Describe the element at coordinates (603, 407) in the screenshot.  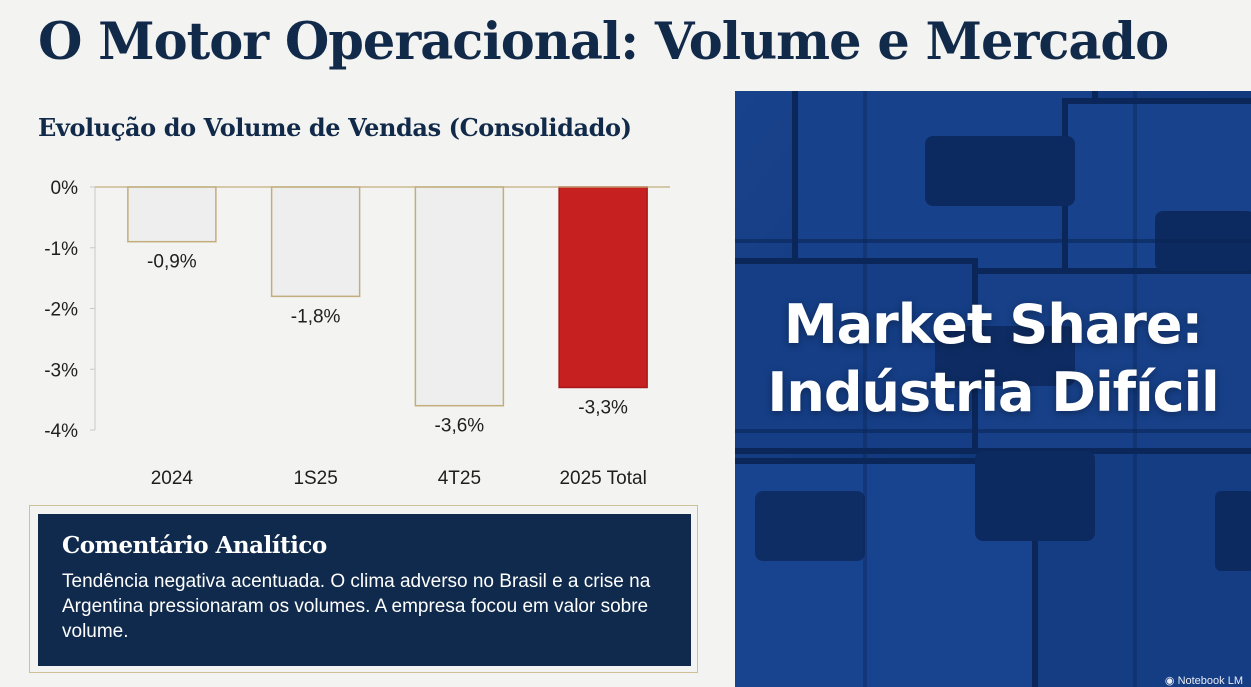
I see `data-label: -3,3%` at that location.